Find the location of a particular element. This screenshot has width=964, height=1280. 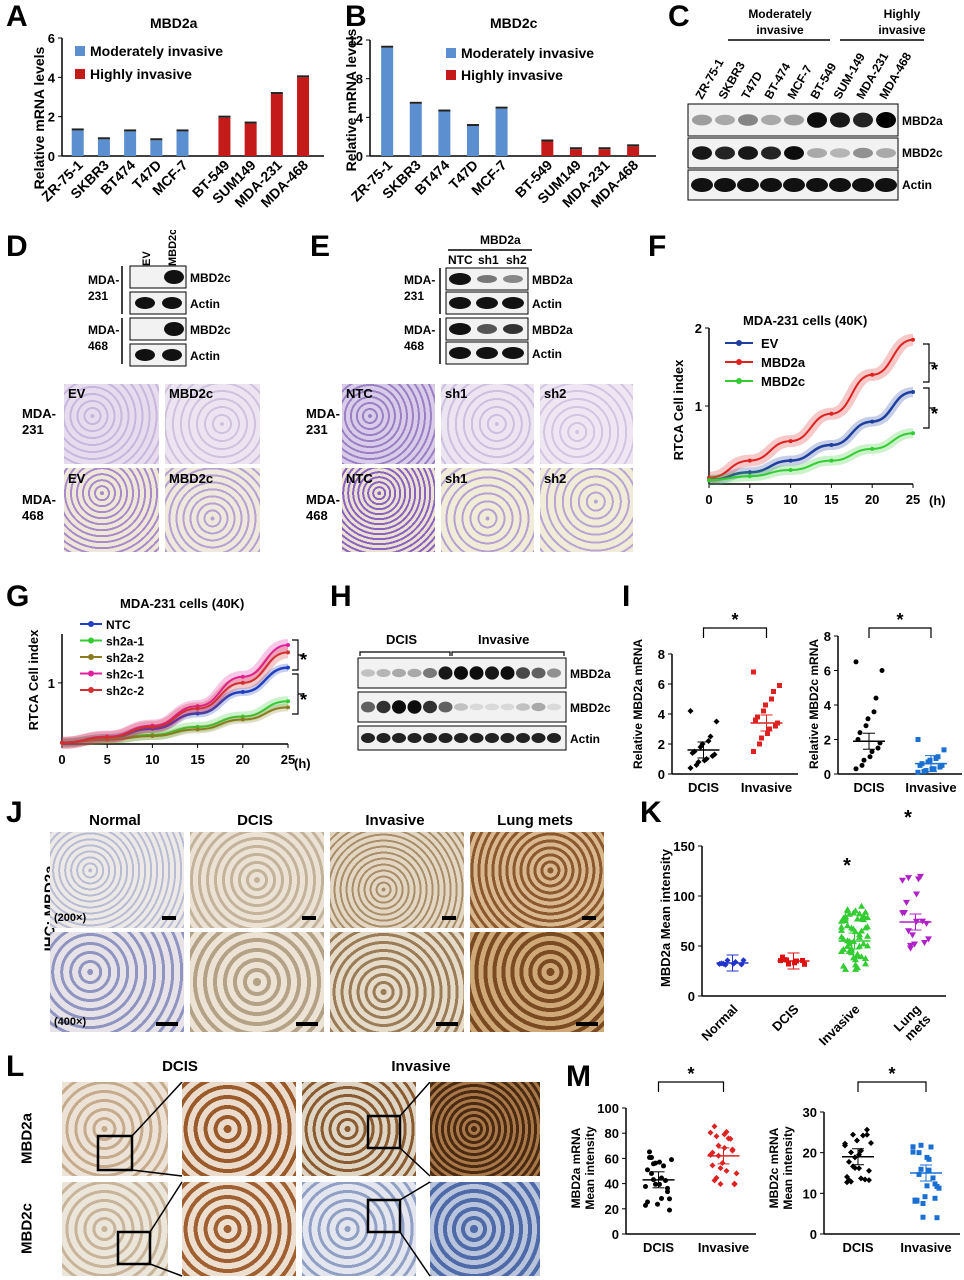

panel-letter-m: M is located at coordinates (578, 1076).